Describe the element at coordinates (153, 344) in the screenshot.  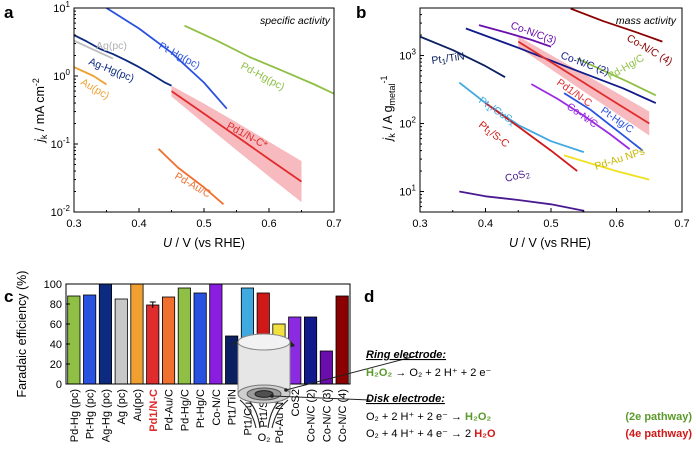
I see `bar-pd1-n-c` at that location.